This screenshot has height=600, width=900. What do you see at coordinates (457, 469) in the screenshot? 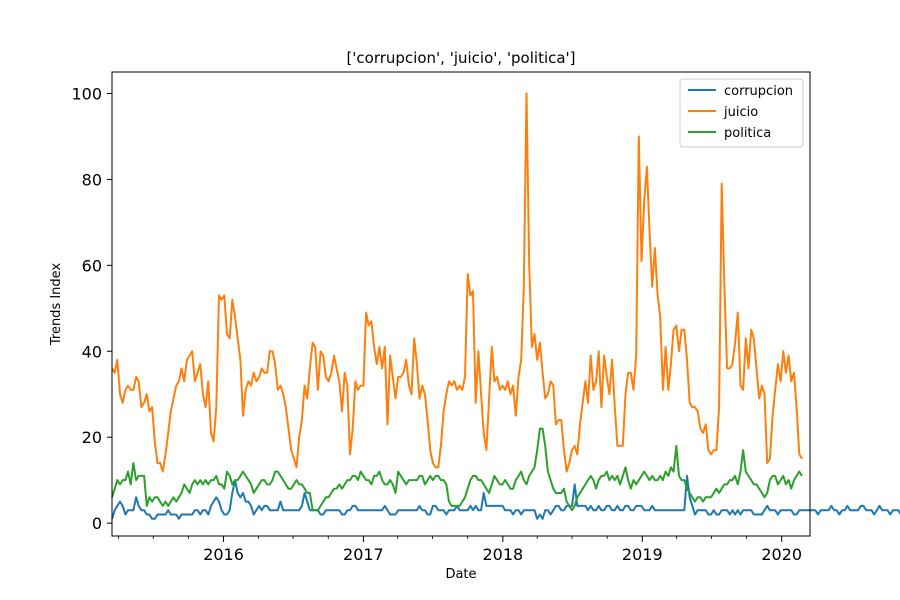
I see `series-line-politica` at bounding box center [457, 469].